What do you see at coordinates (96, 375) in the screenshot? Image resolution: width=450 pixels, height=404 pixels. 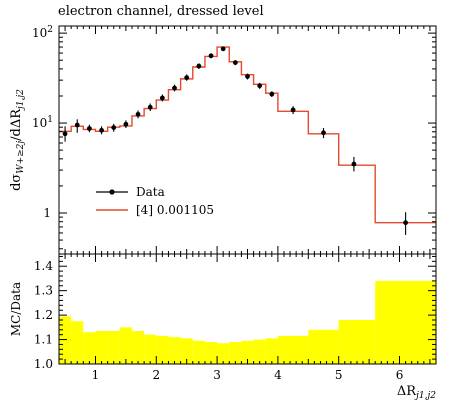 I see `x-tick-label-0: 1` at bounding box center [96, 375].